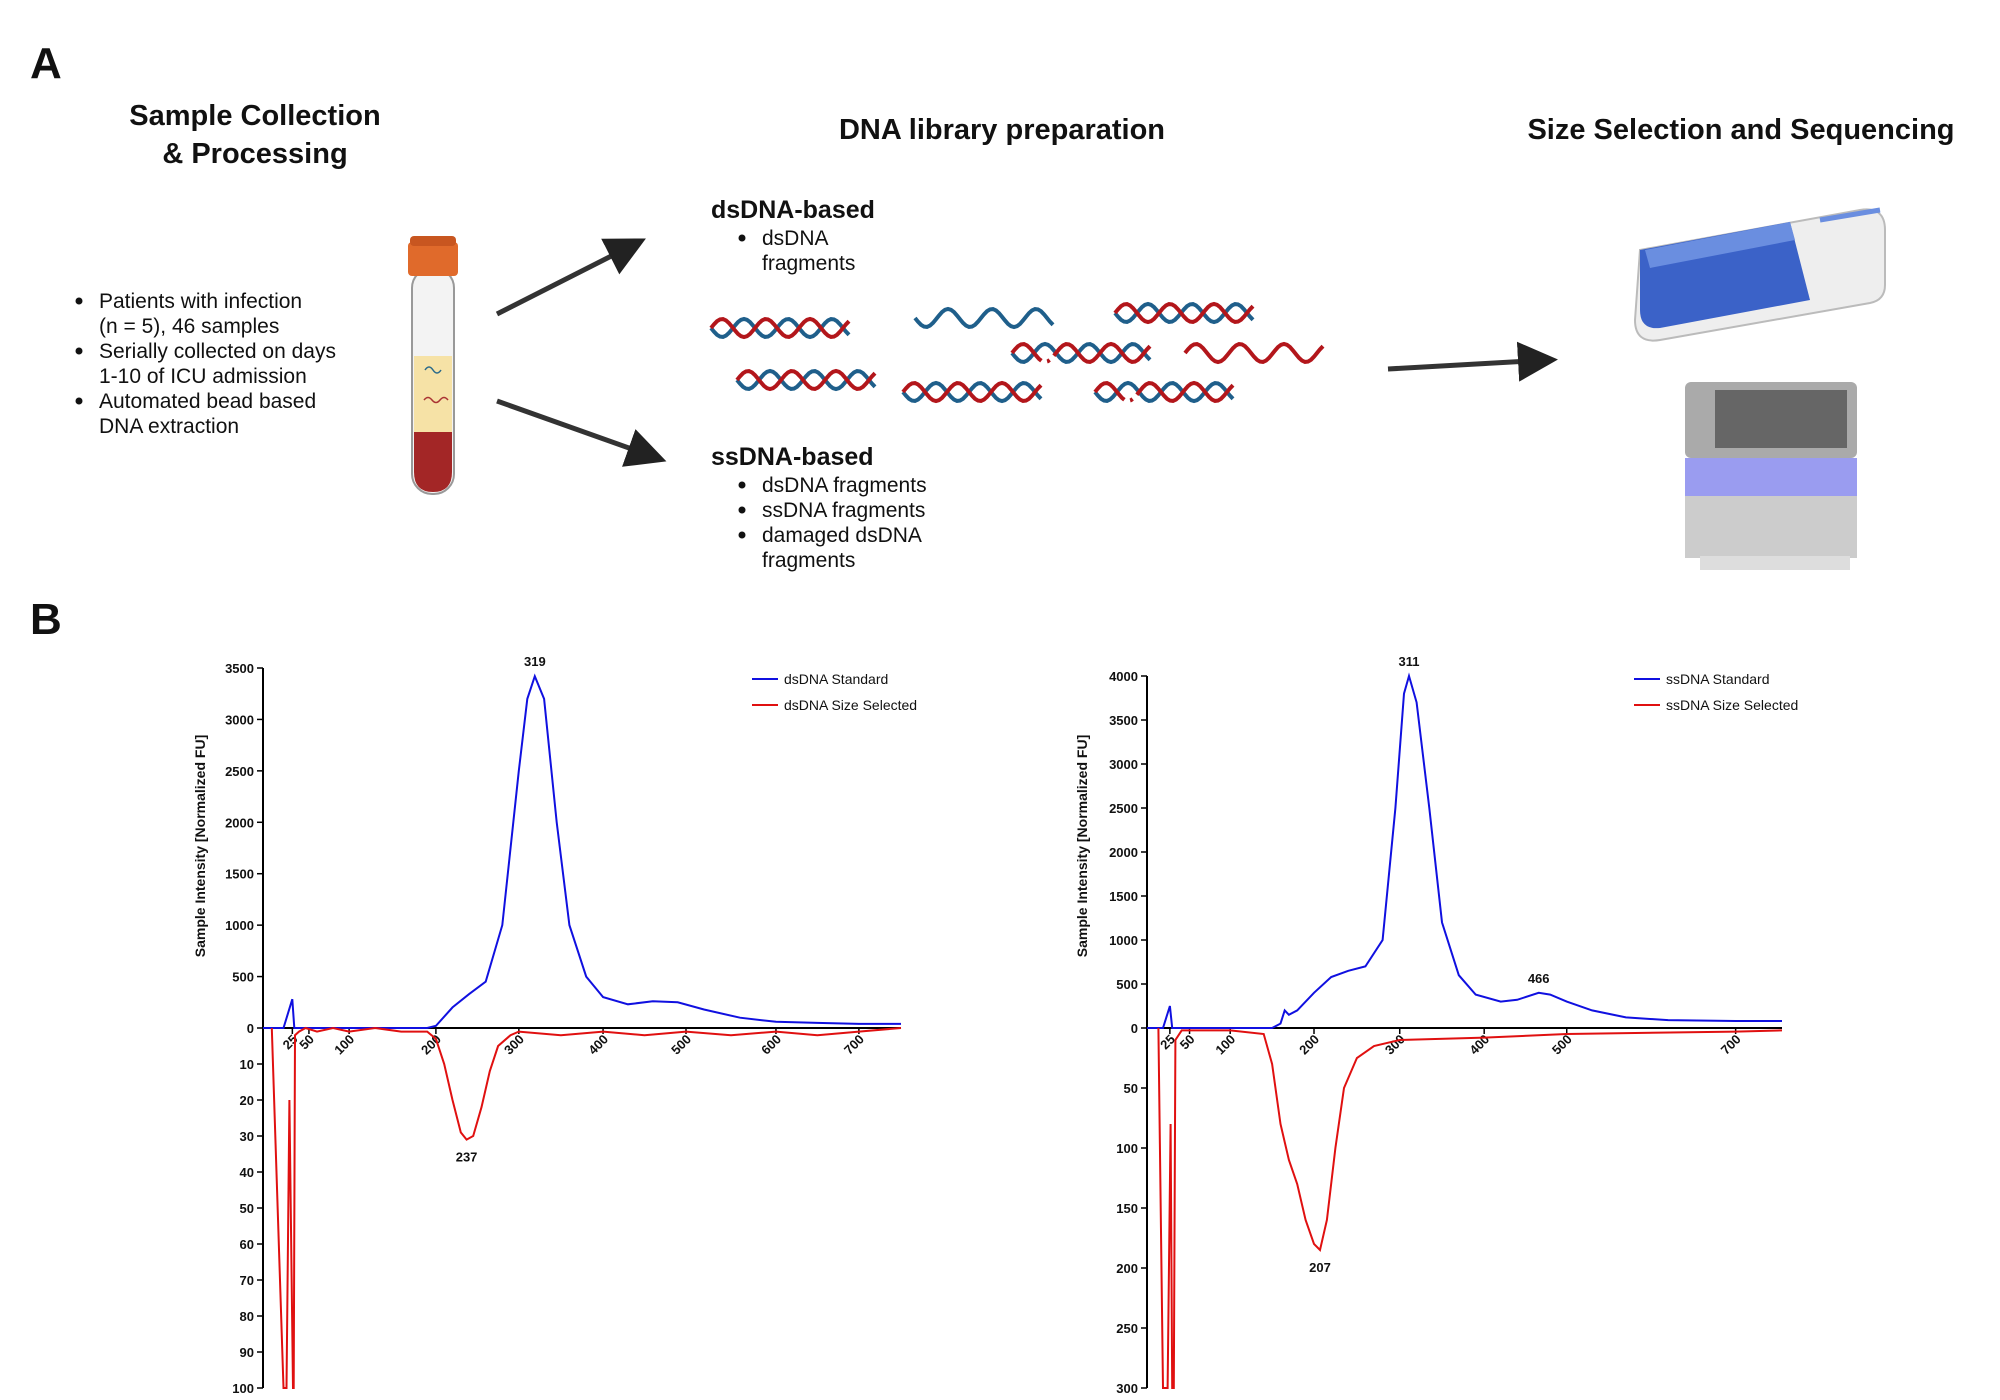  Describe the element at coordinates (795, 238) in the screenshot. I see `bullet-text: dsDNA` at that location.